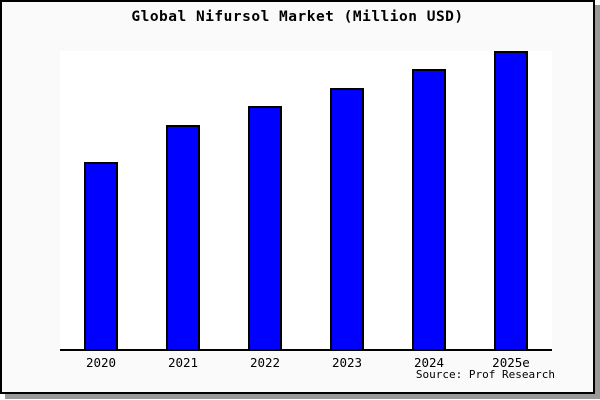 Image resolution: width=600 pixels, height=400 pixels. Describe the element at coordinates (183, 237) in the screenshot. I see `bar-2021` at that location.